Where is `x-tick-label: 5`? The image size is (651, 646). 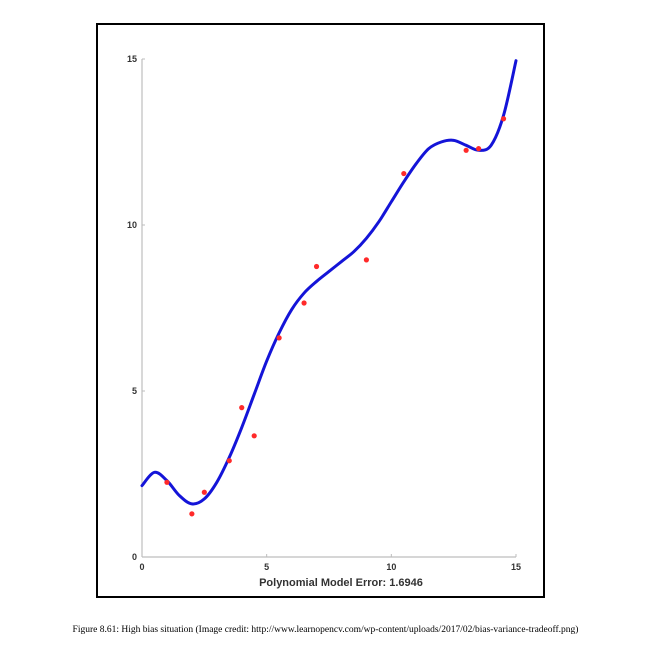 x-tick-label: 5 is located at coordinates (266, 567).